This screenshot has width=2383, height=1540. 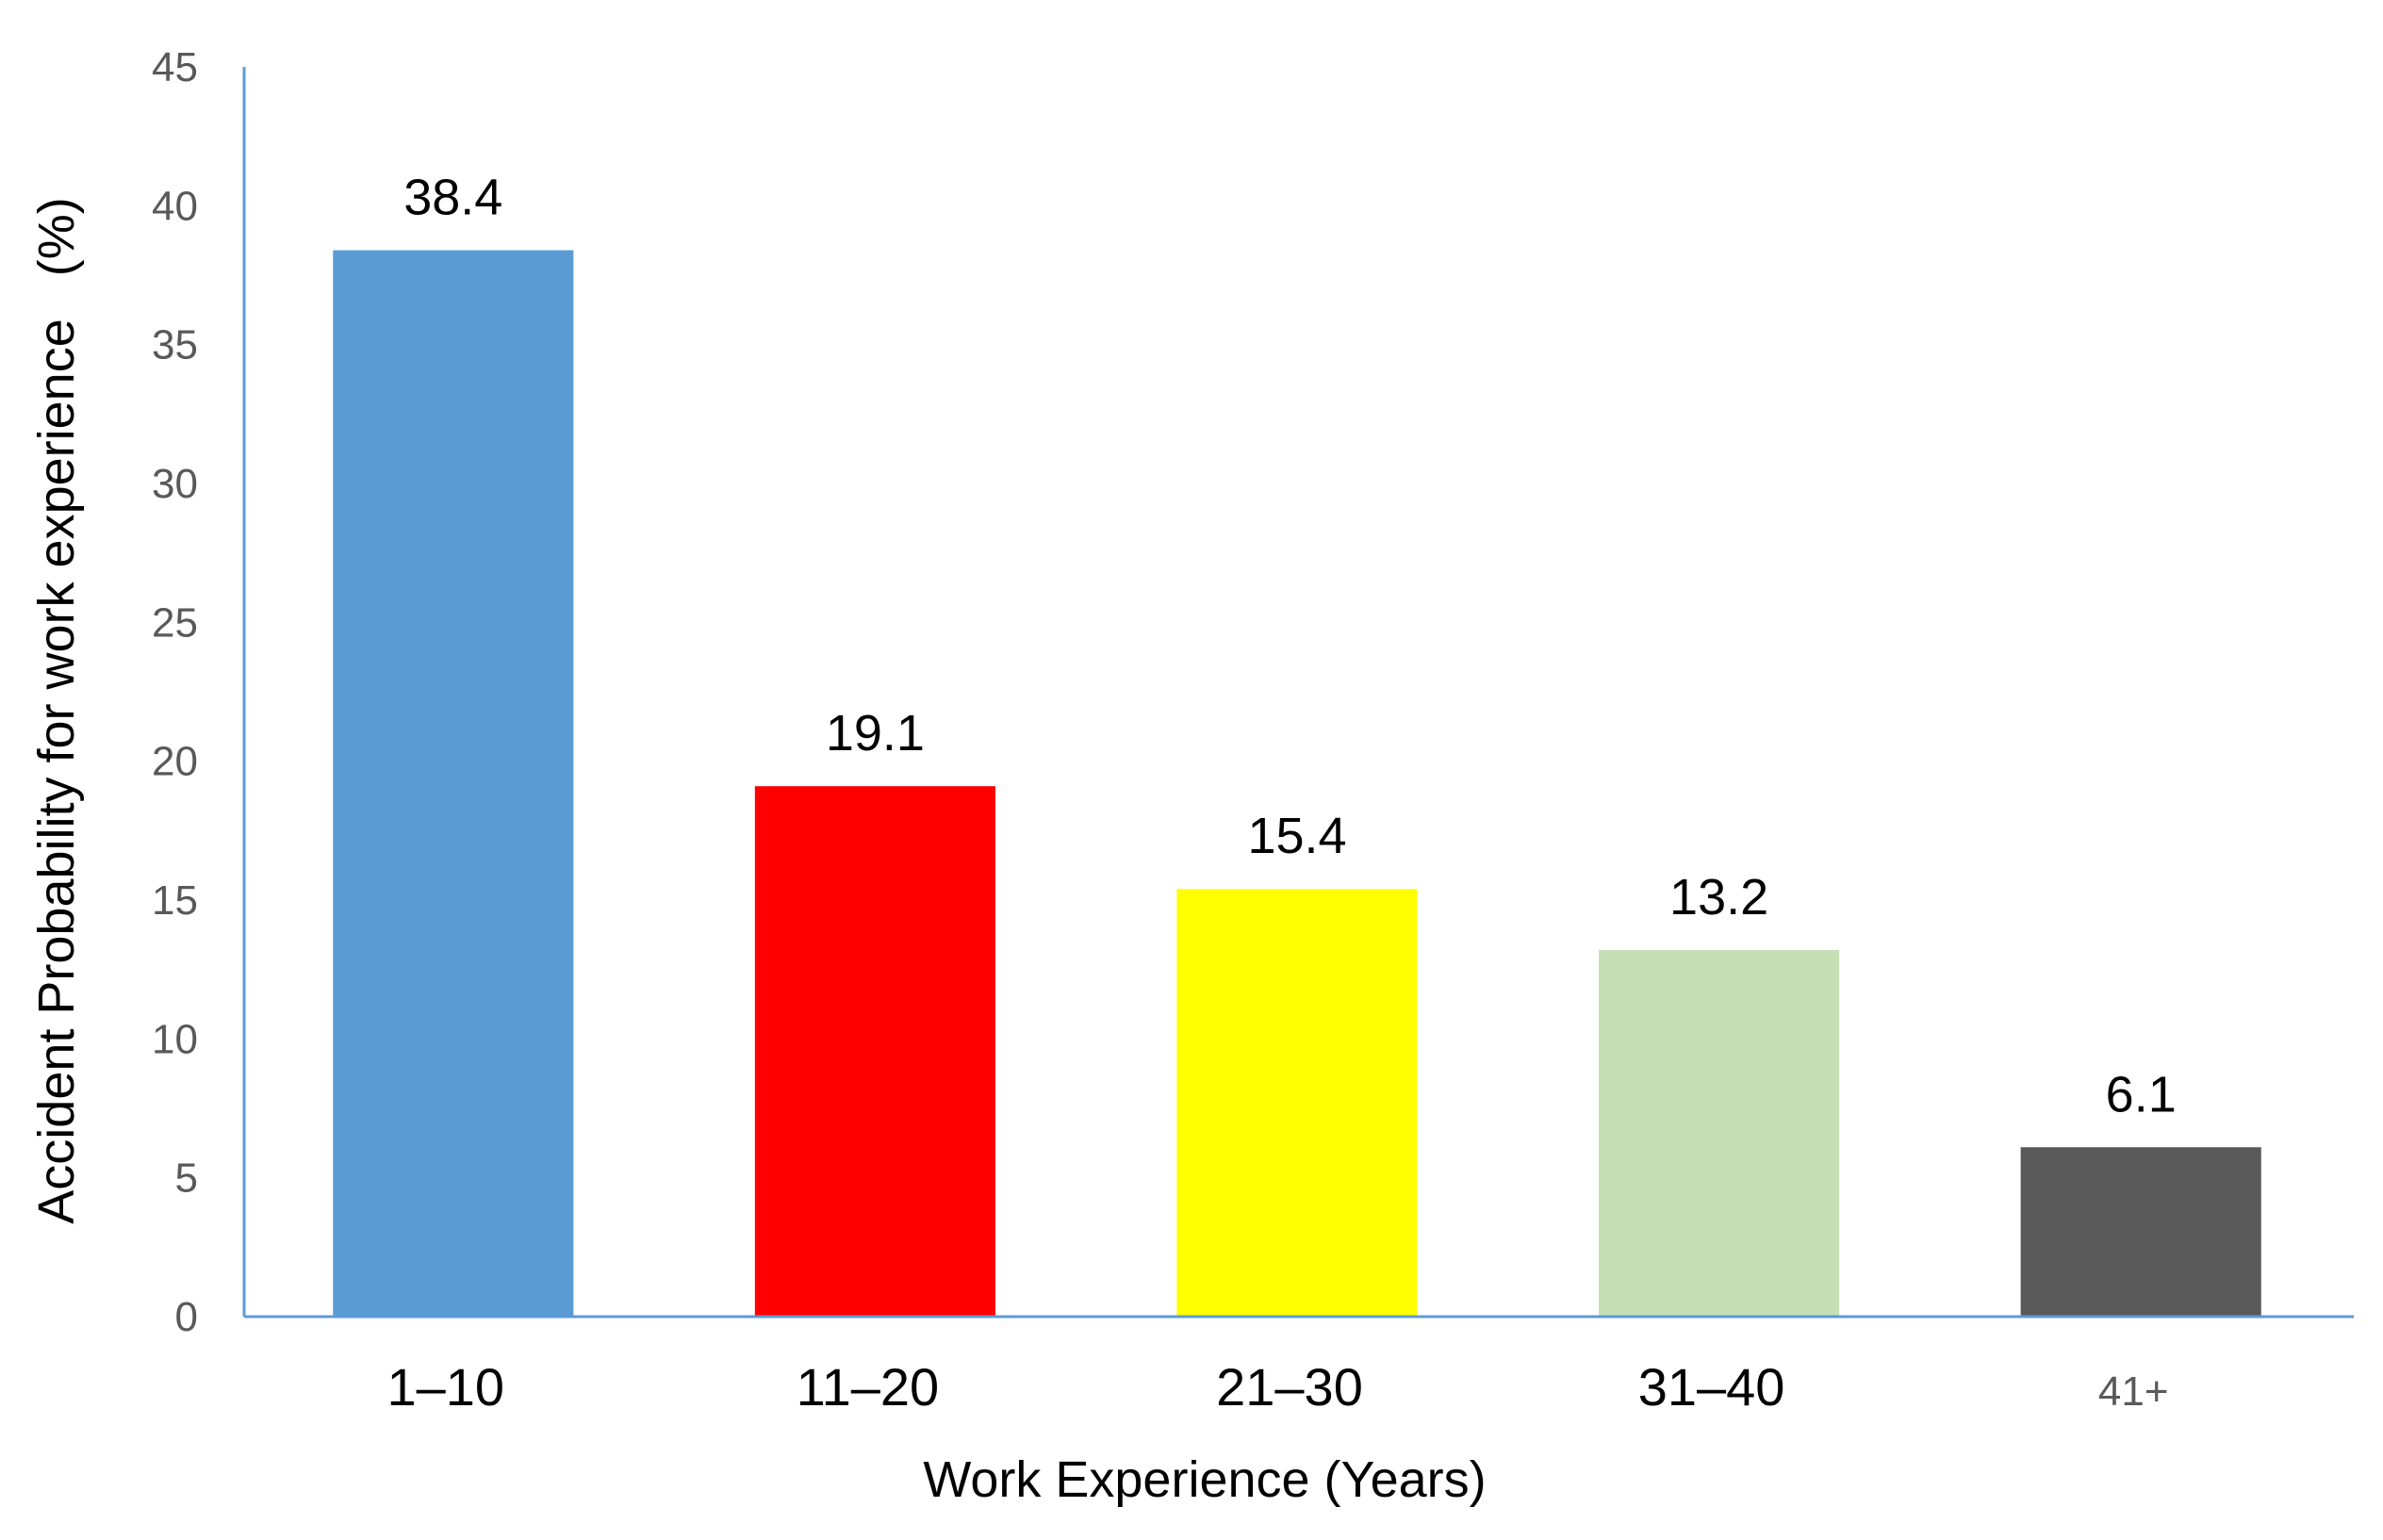 What do you see at coordinates (175, 1039) in the screenshot?
I see `y-tick-label: 10` at bounding box center [175, 1039].